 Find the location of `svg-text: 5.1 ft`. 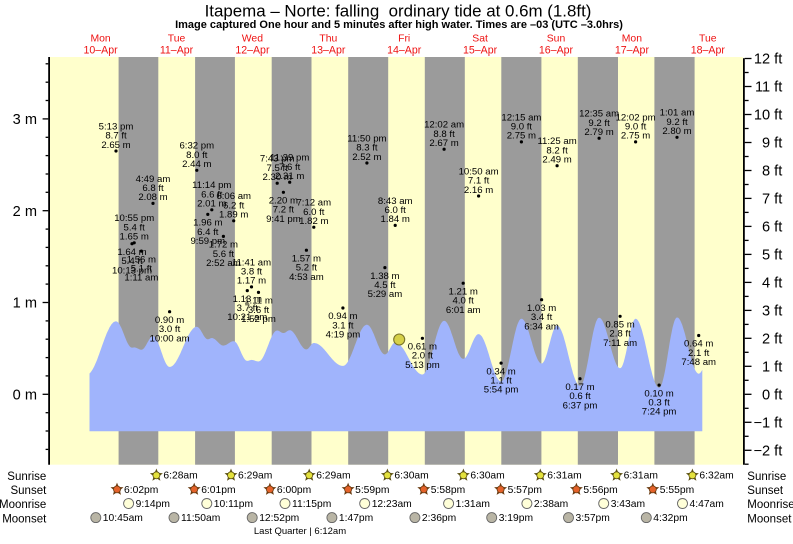

svg-text: 5.1 ft is located at coordinates (142, 269).